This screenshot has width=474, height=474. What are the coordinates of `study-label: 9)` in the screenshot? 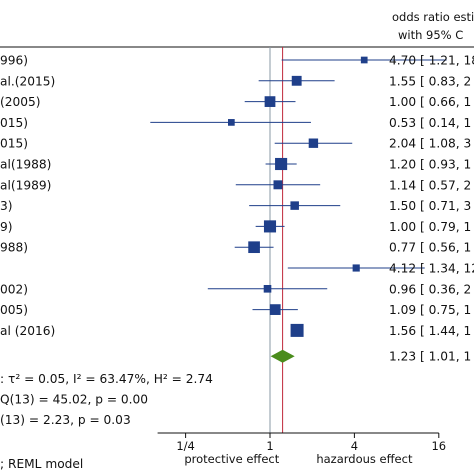 It's located at (6, 227).